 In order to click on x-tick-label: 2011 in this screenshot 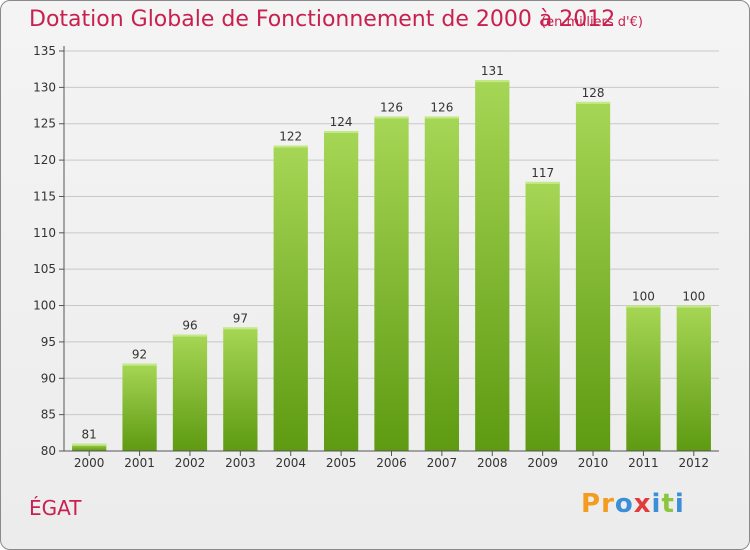, I will do `click(643, 463)`.